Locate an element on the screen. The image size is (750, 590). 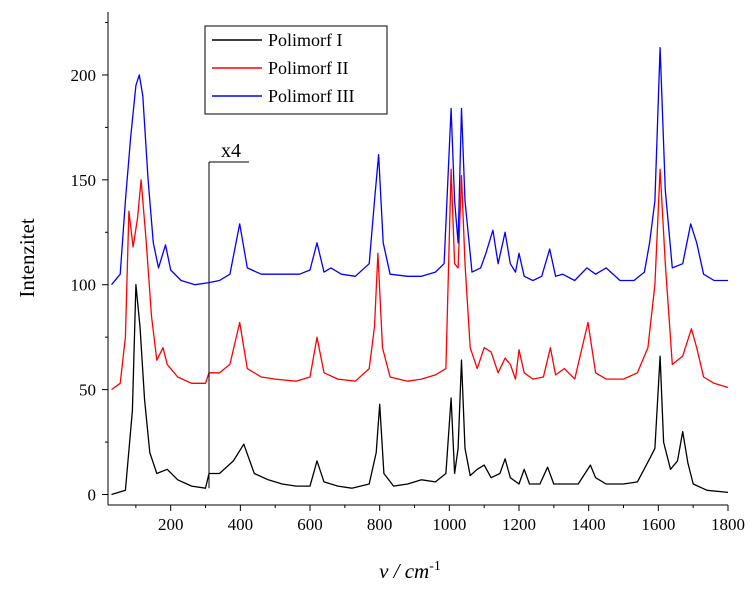
legend-label-polimorf-ii: Polimorf II is located at coordinates (308, 68).